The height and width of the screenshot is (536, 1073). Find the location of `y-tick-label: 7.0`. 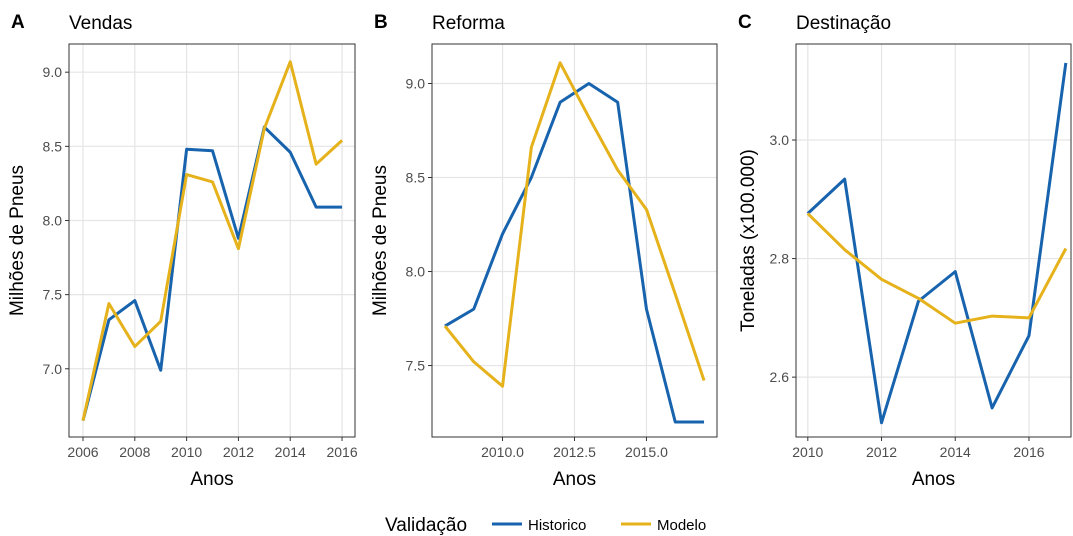

y-tick-label: 7.0 is located at coordinates (53, 369).